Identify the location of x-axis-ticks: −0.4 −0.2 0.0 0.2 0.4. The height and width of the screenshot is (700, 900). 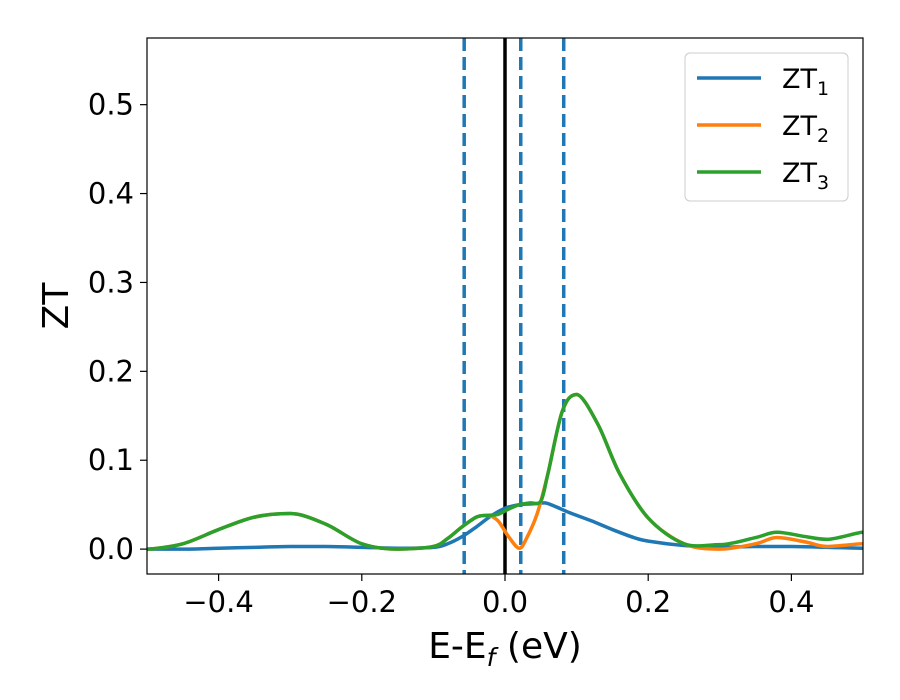
(498, 596).